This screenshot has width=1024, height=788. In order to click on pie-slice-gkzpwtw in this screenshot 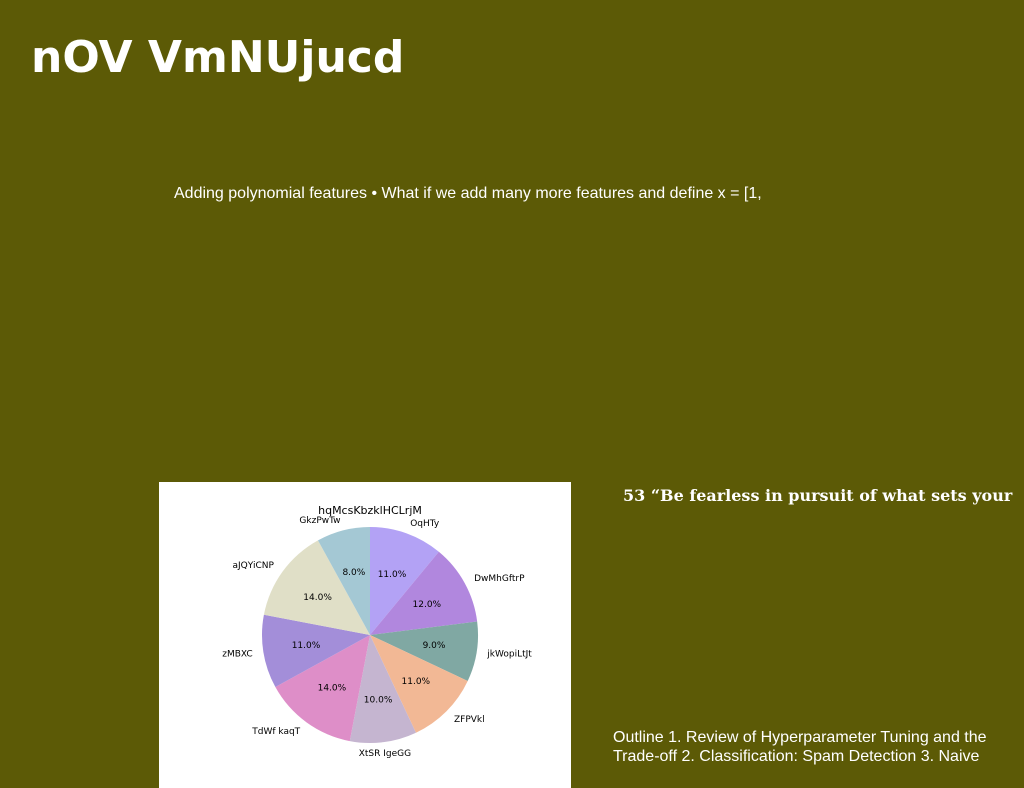, I will do `click(343, 581)`.